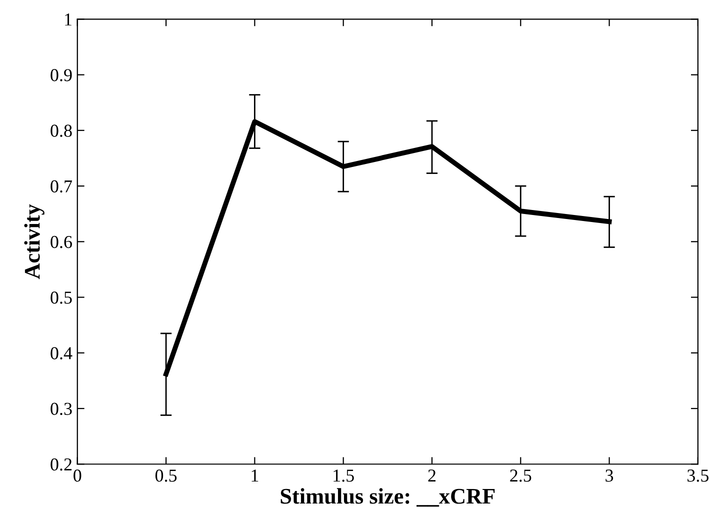  Describe the element at coordinates (610, 476) in the screenshot. I see `x-tick-label: 3` at that location.